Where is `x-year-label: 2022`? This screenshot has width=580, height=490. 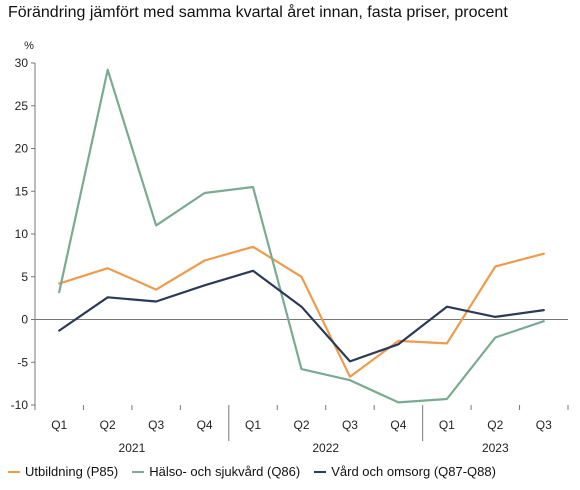
x-year-label: 2022 is located at coordinates (325, 448).